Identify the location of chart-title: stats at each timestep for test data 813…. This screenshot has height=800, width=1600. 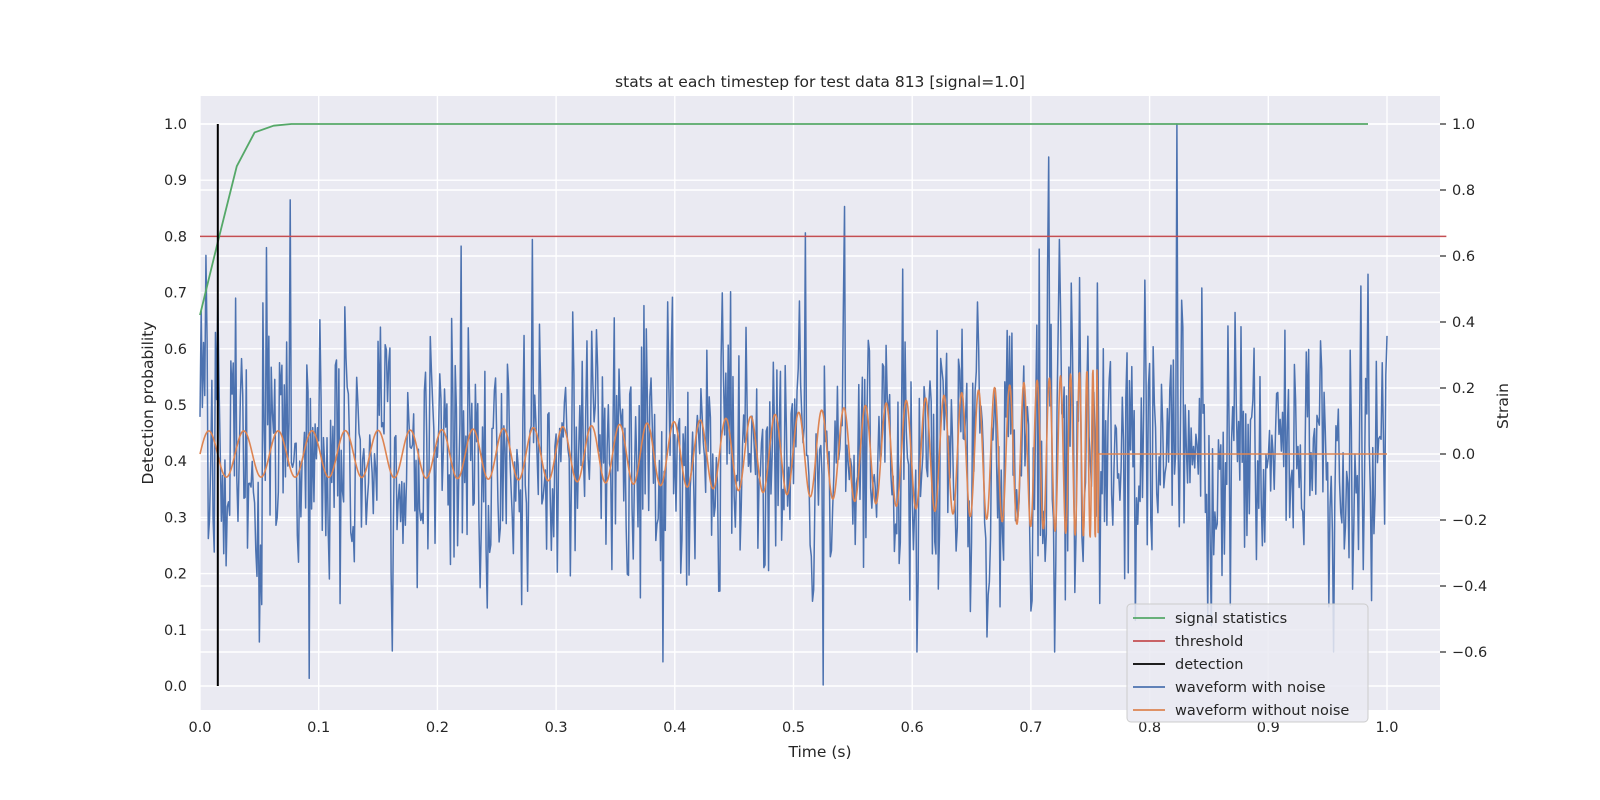
(820, 82).